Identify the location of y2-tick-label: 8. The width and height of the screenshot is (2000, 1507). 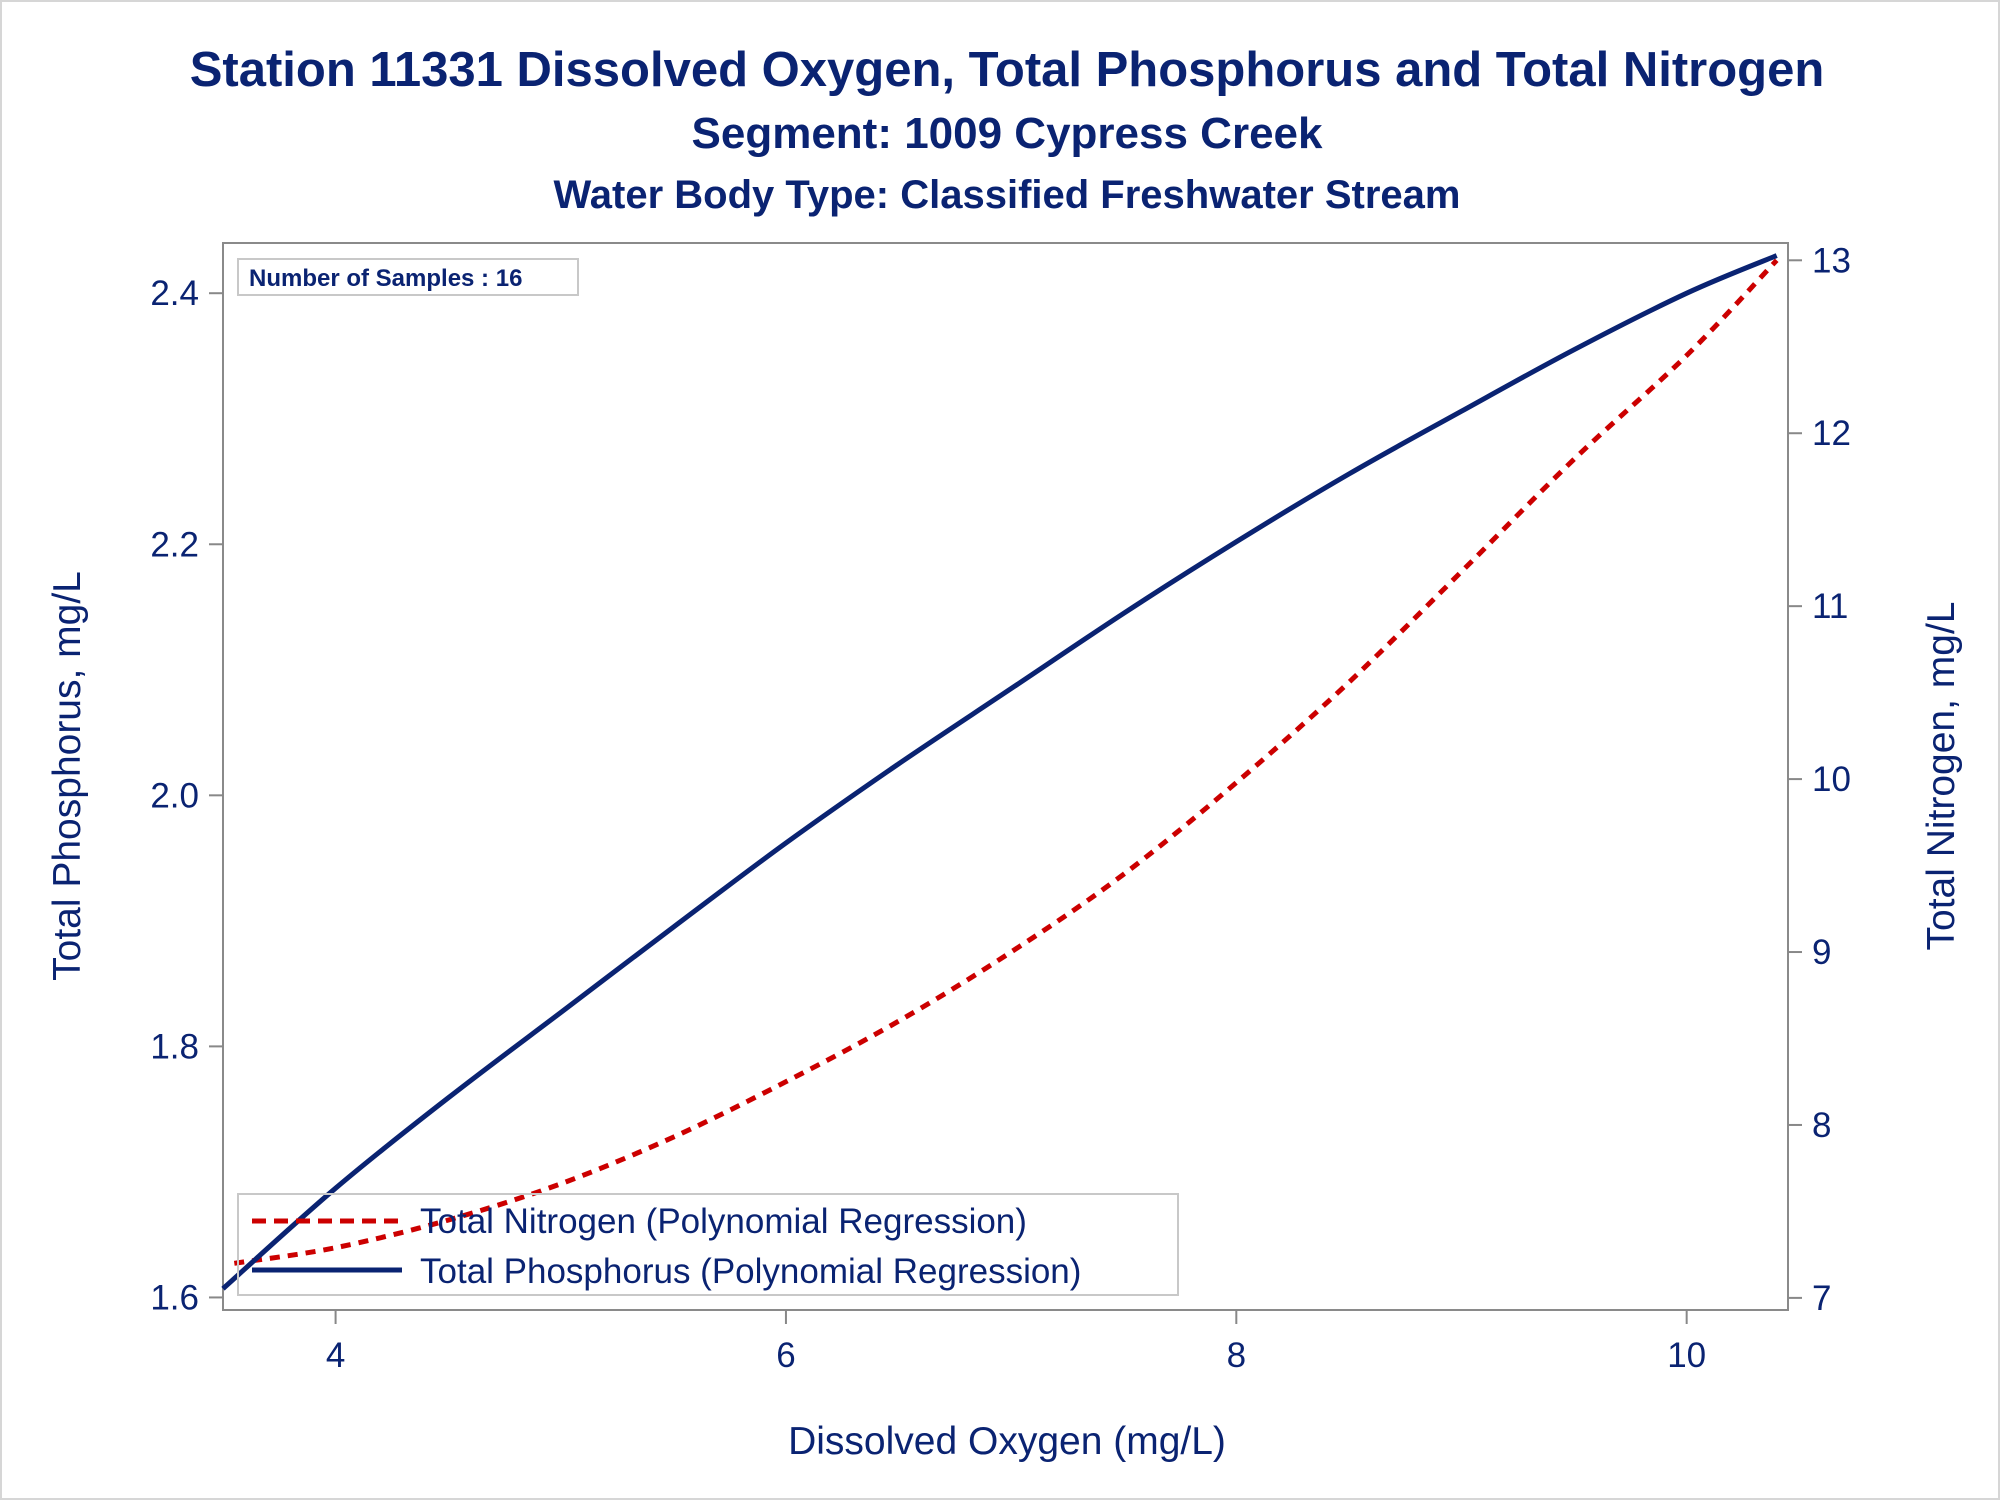
(1821, 1125).